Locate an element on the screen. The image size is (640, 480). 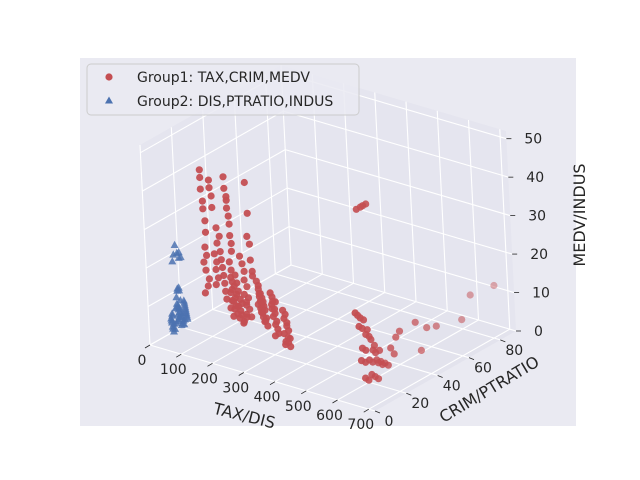
z-tick-label: 30 is located at coordinates (537, 217).